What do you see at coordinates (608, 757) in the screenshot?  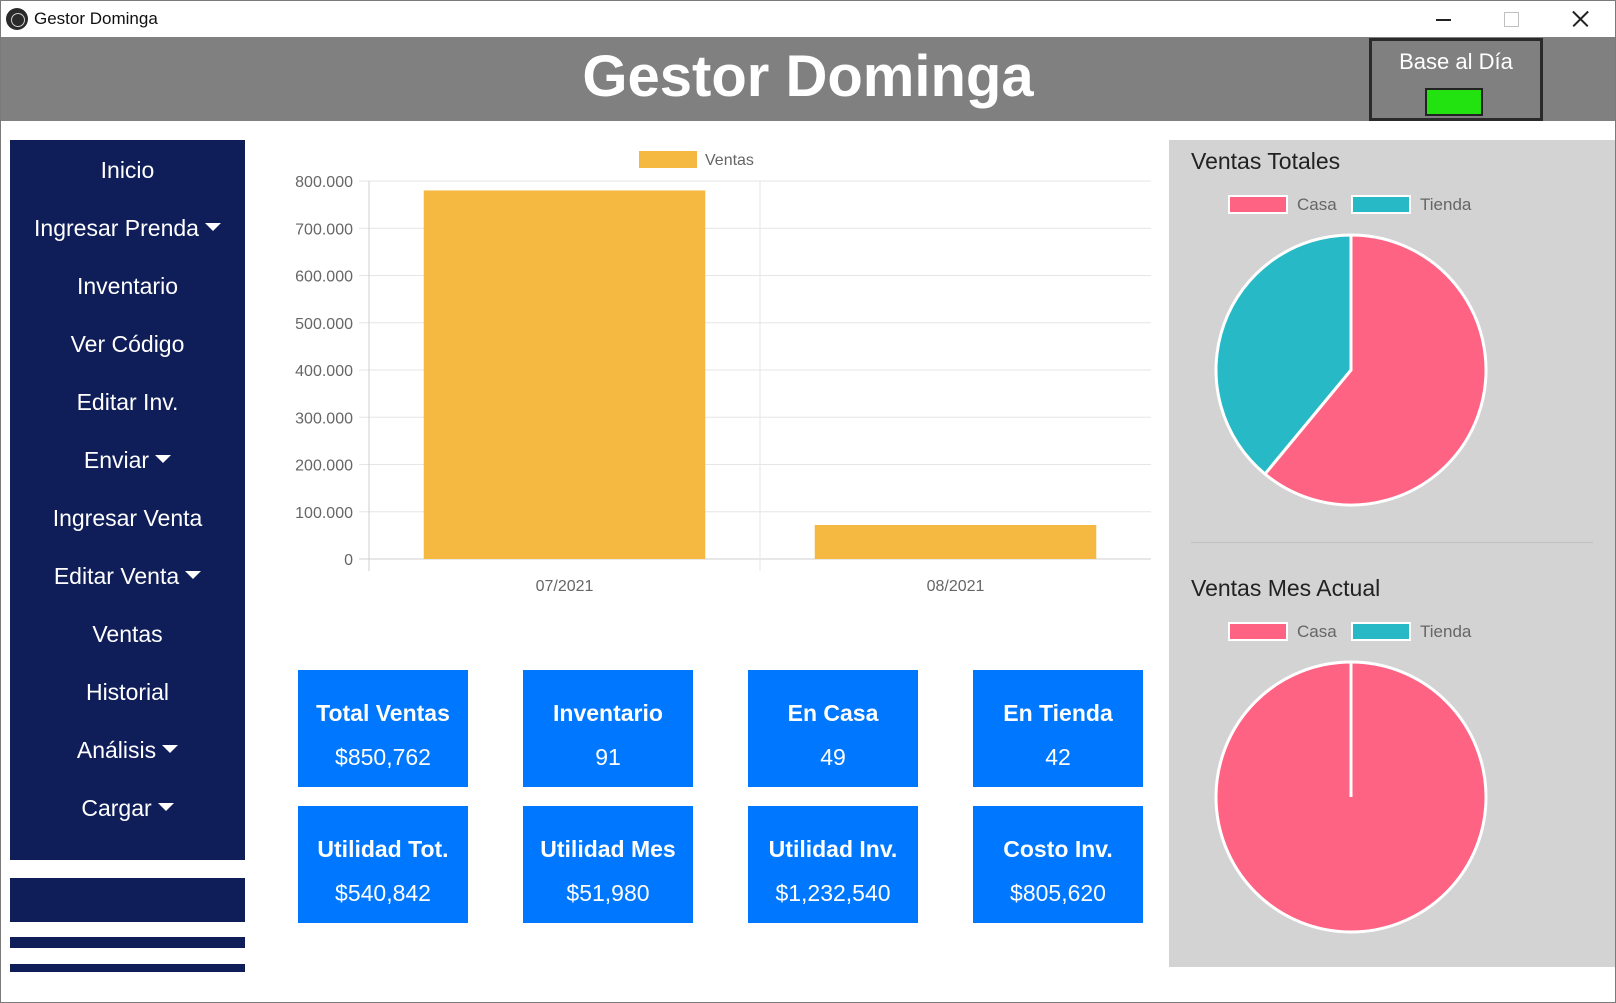 I see `card-value: 91` at bounding box center [608, 757].